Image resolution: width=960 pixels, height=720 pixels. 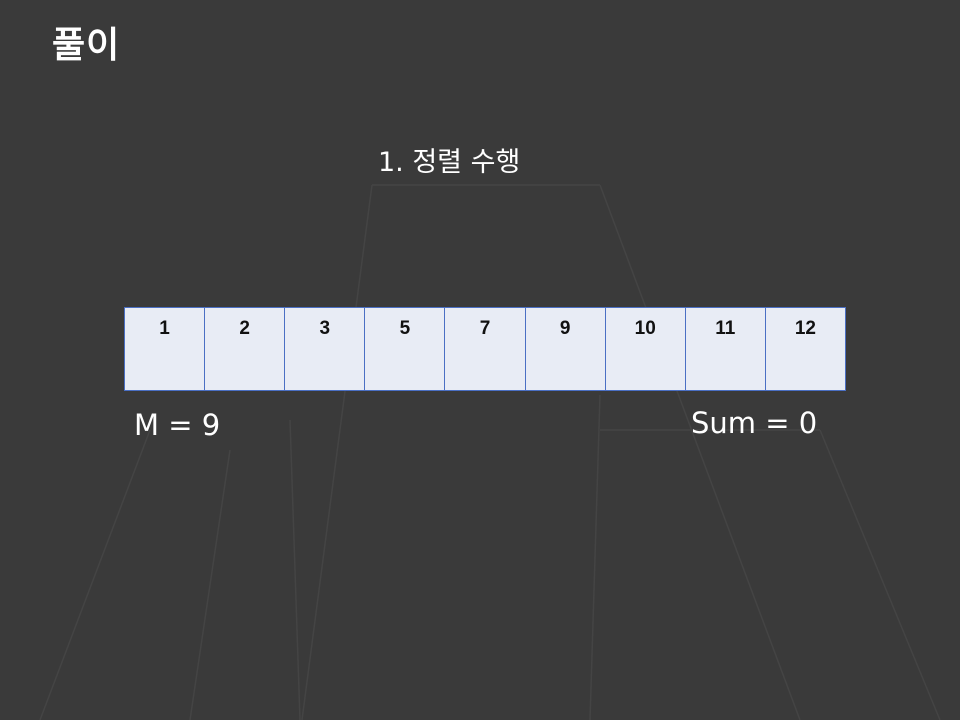 I want to click on array-cell: 5, so click(x=405, y=349).